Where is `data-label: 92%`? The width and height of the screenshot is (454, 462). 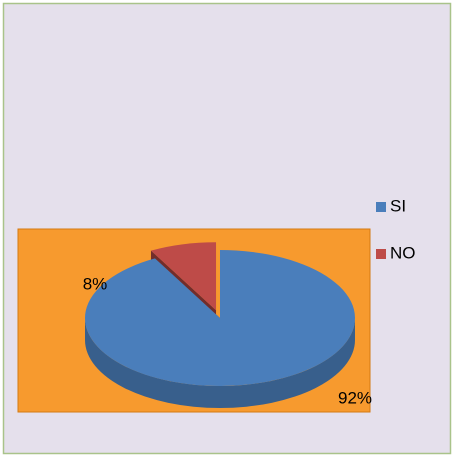 data-label: 92% is located at coordinates (355, 397).